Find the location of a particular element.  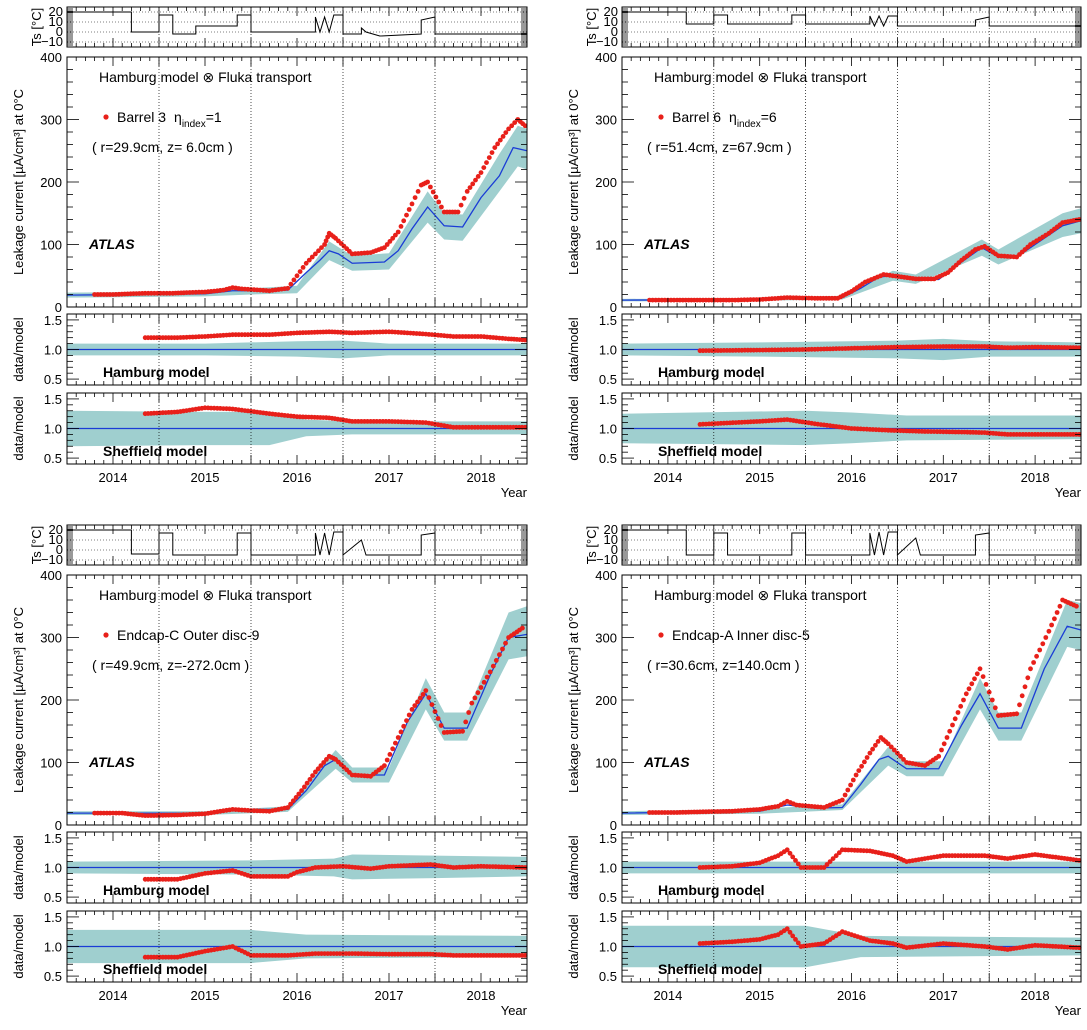

x-axis-title: Year is located at coordinates (514, 1010).